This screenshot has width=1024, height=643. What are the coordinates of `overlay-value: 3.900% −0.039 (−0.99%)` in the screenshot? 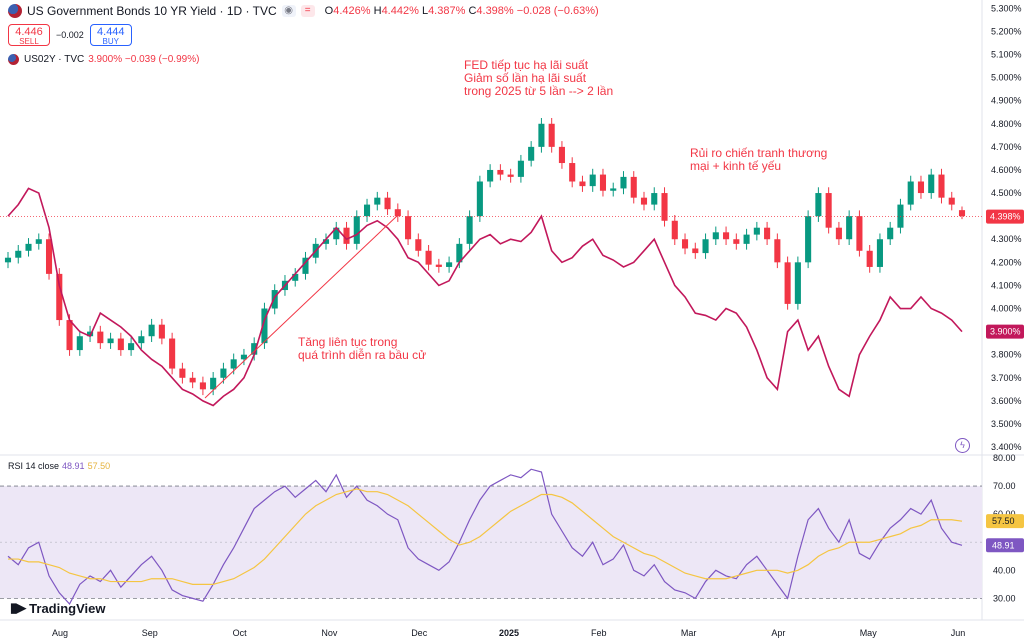 It's located at (144, 59).